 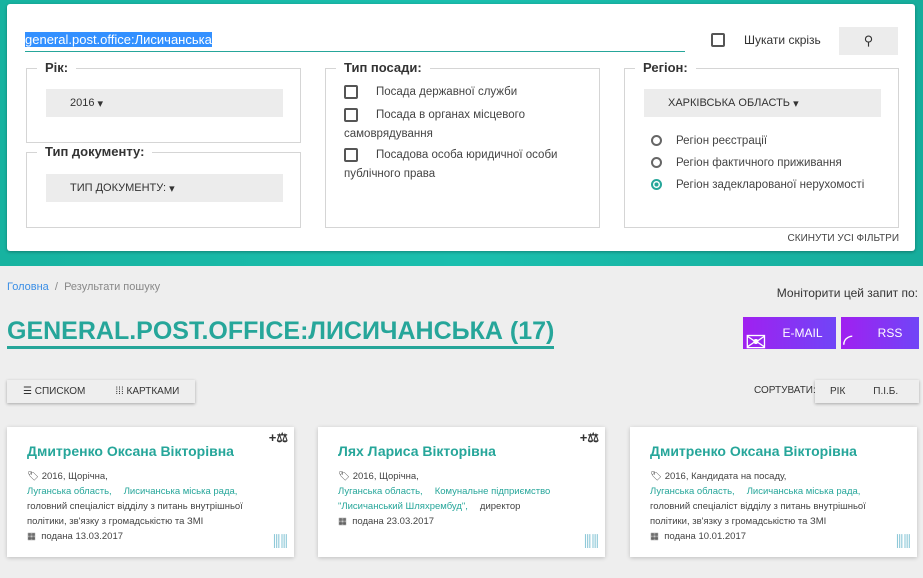 I want to click on rss-button: ◜ RSS, so click(x=880, y=333).